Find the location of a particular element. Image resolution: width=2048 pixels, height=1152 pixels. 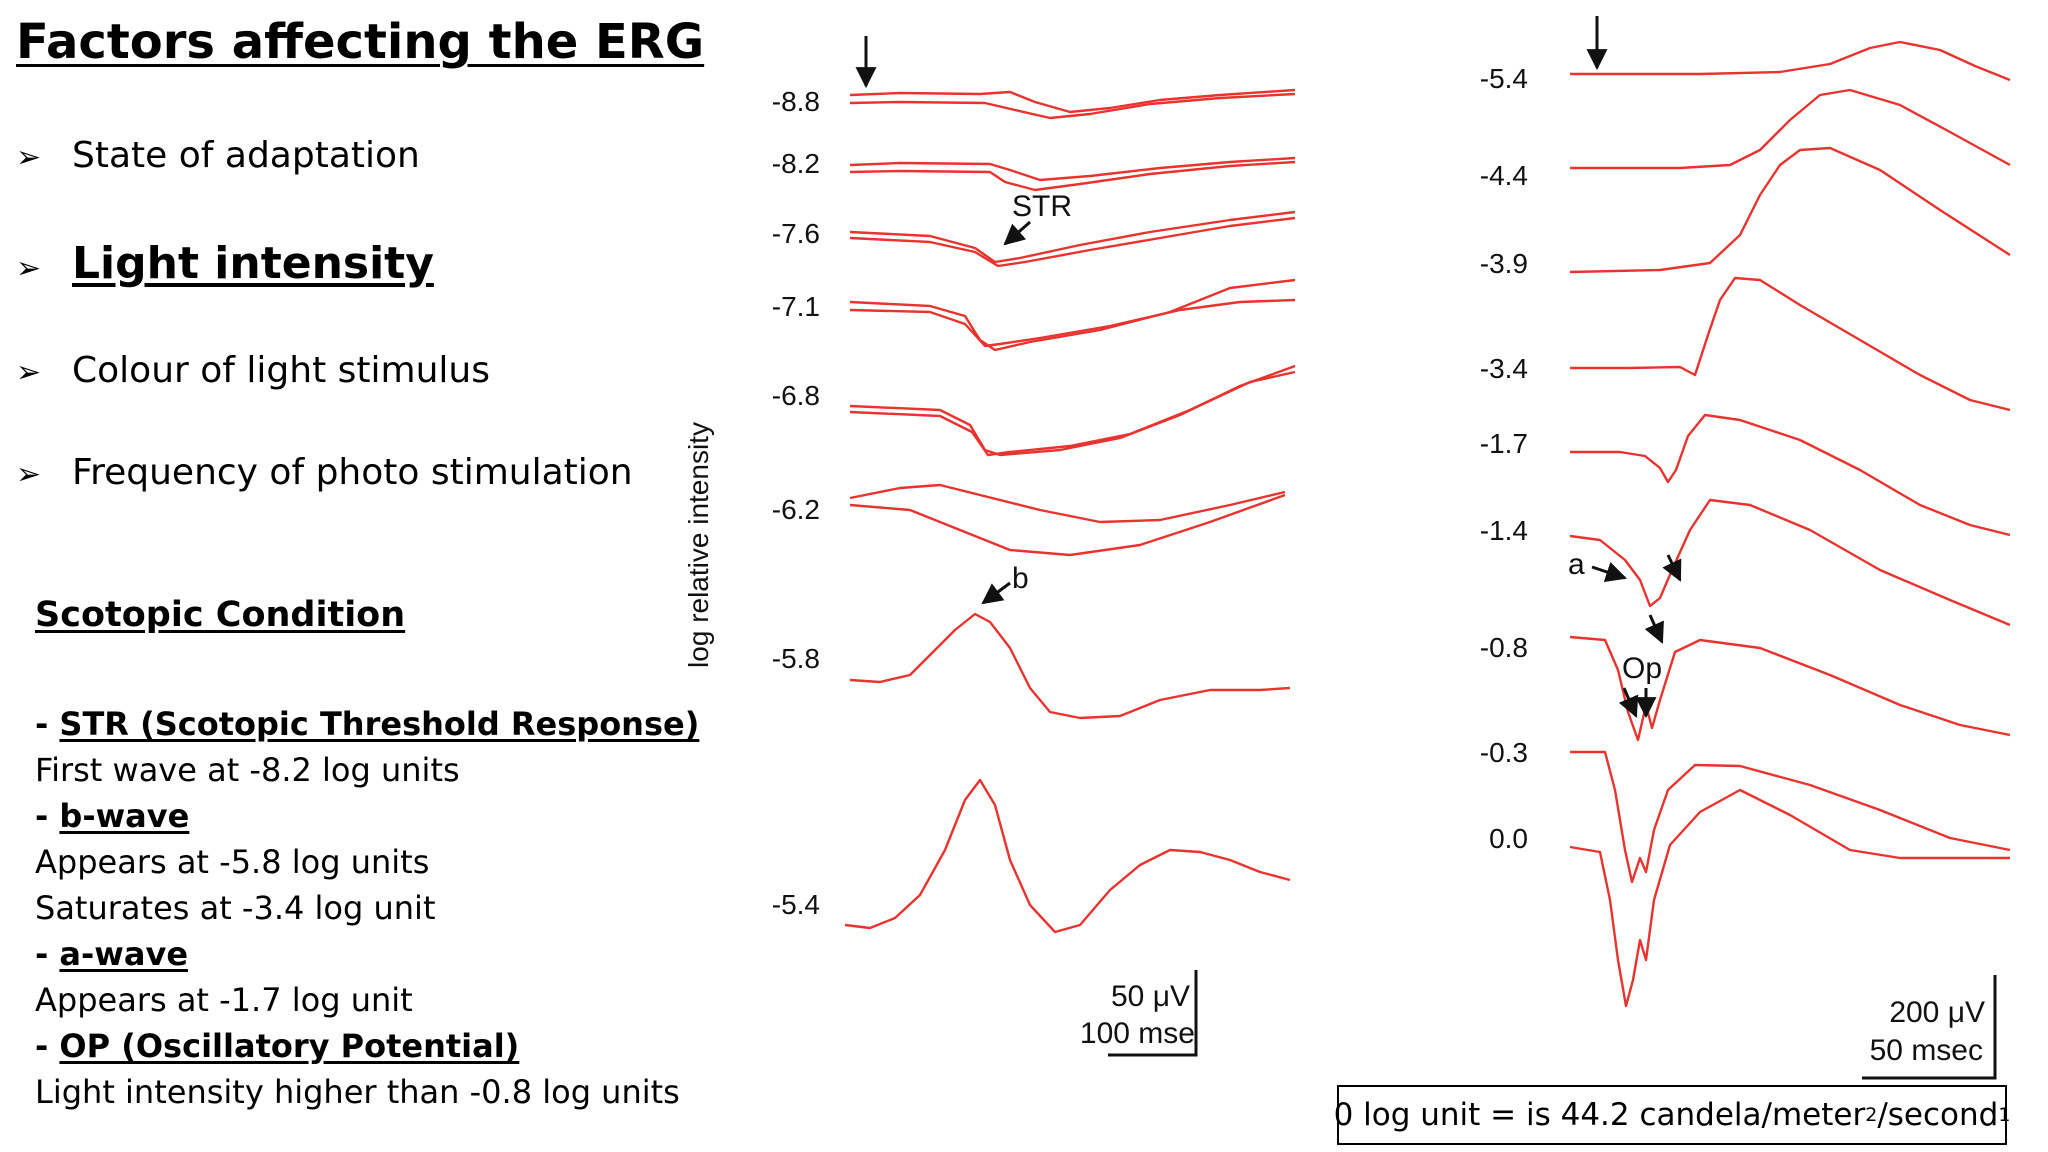

str-annotation-label: STR is located at coordinates (1042, 206).